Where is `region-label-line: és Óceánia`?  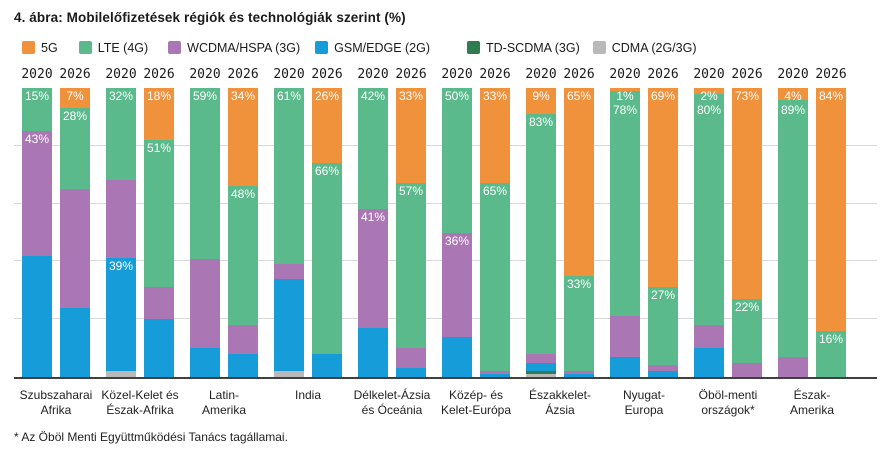 region-label-line: és Óceánia is located at coordinates (392, 410).